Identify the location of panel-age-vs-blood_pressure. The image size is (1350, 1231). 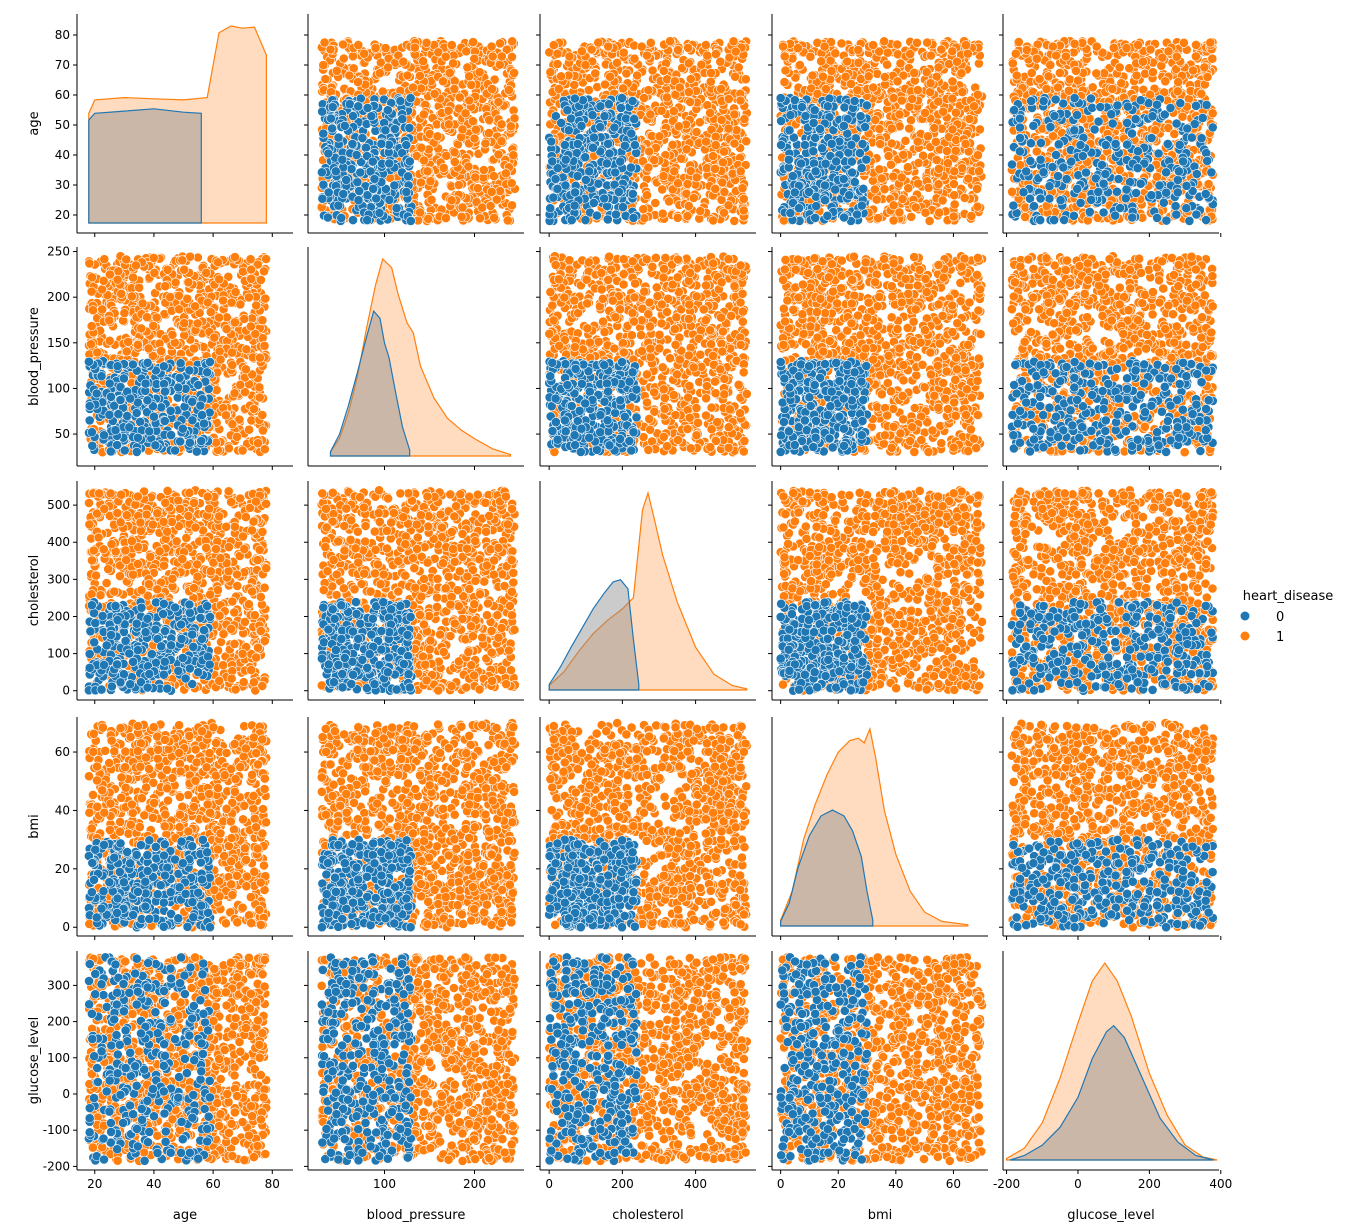
(418, 131).